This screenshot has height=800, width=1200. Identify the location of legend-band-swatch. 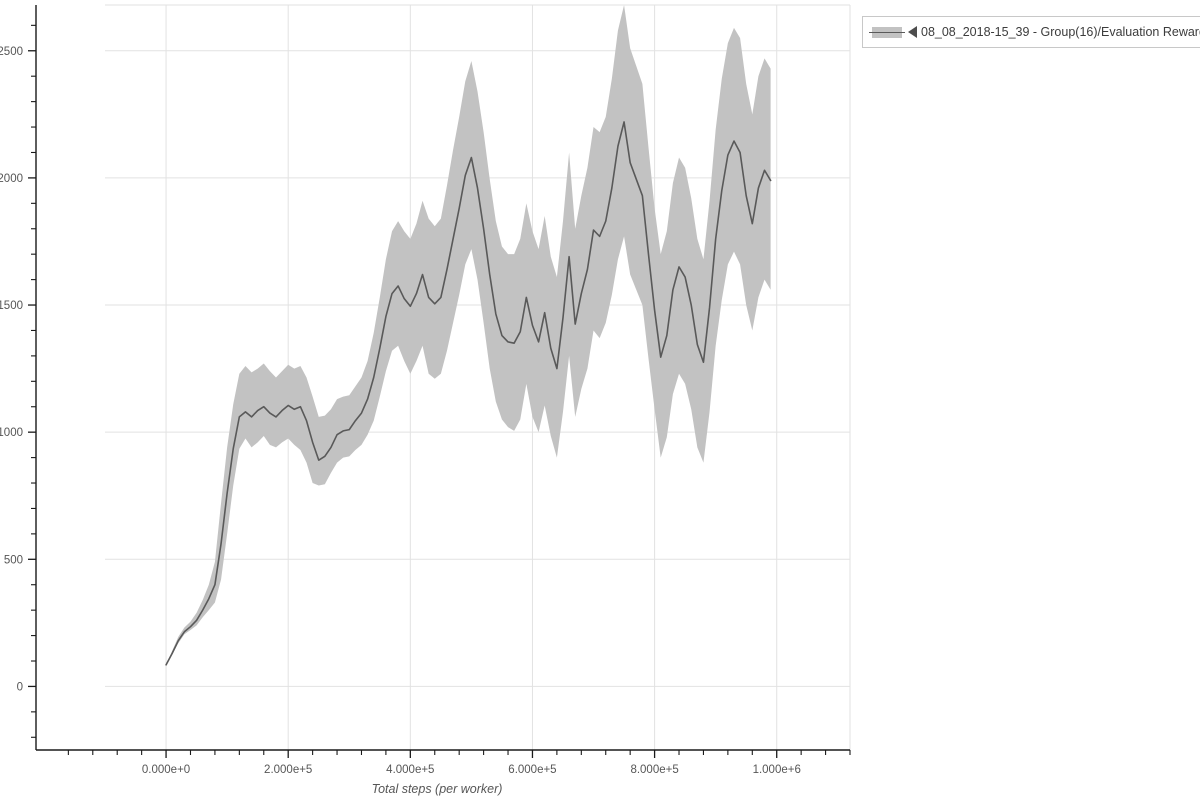
(887, 32).